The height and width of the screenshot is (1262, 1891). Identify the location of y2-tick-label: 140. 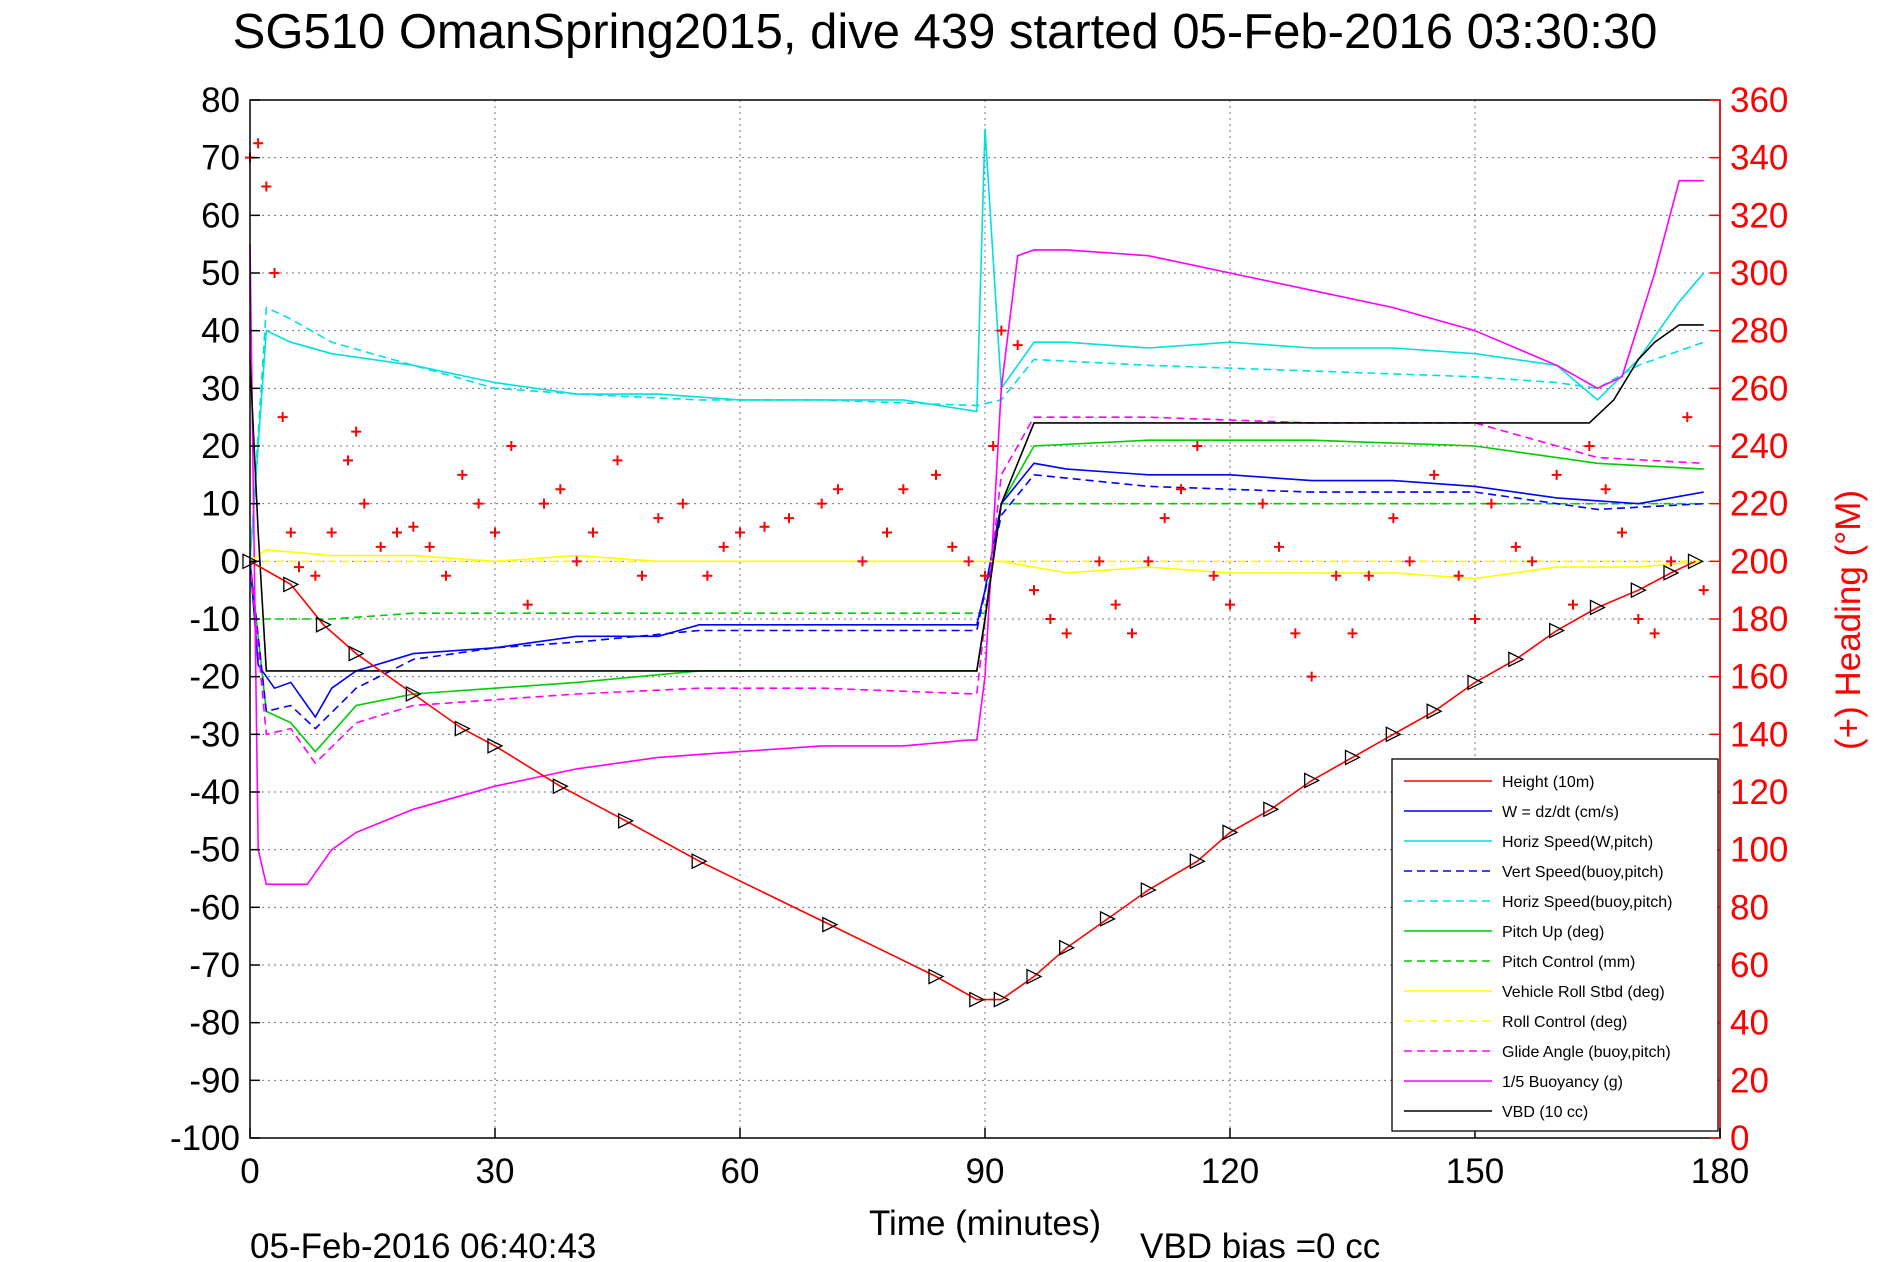
(1759, 734).